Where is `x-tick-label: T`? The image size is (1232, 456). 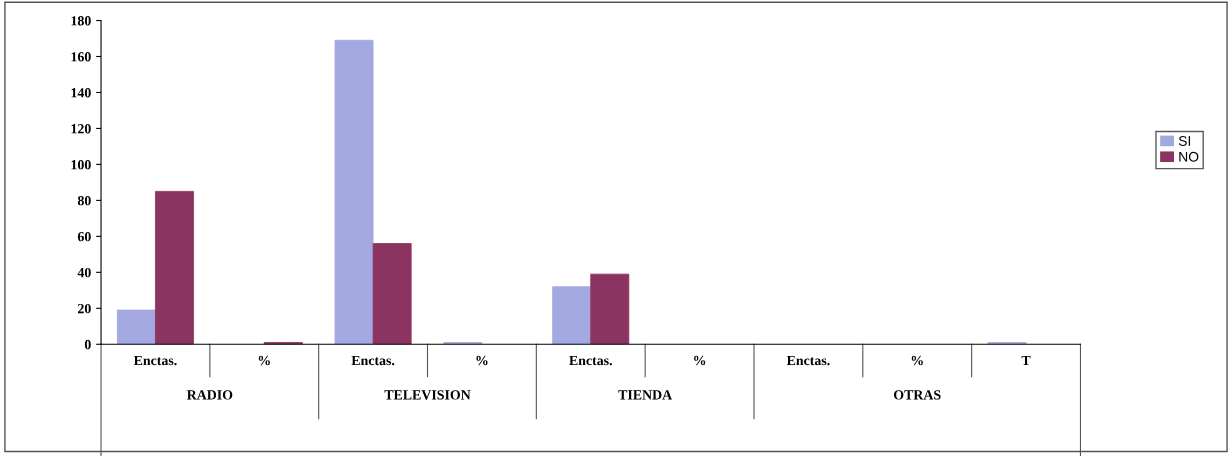
x-tick-label: T is located at coordinates (1026, 360).